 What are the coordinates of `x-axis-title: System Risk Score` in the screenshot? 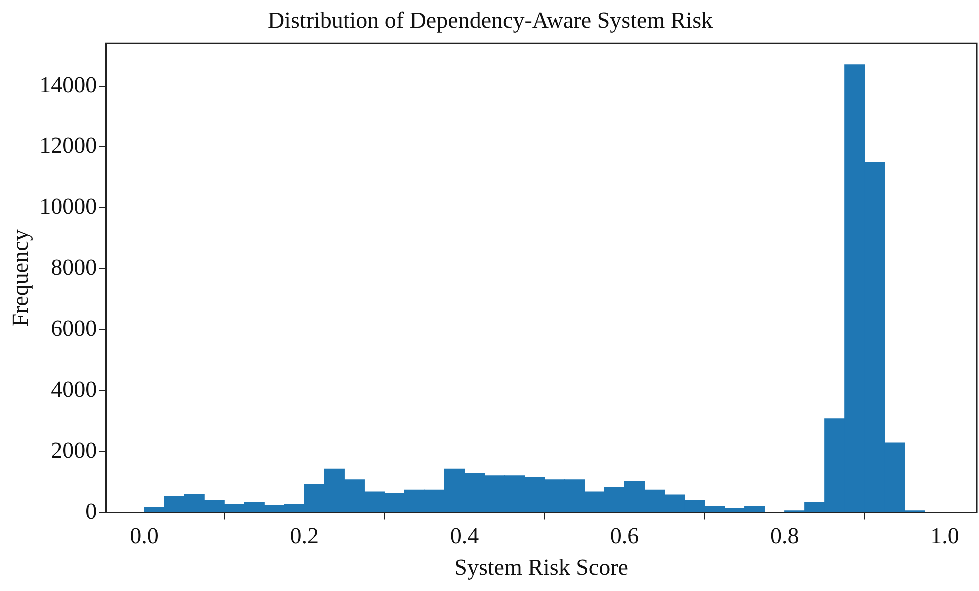 It's located at (541, 567).